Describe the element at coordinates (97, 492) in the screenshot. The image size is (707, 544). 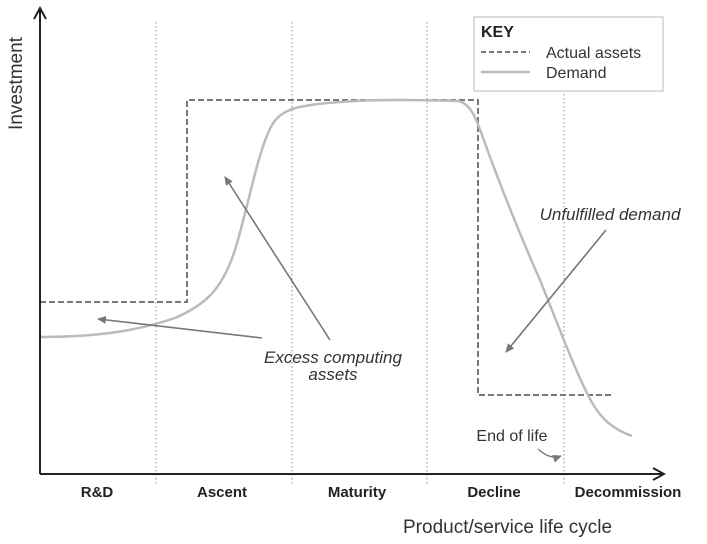
I see `phase-label-rd: R&D` at that location.